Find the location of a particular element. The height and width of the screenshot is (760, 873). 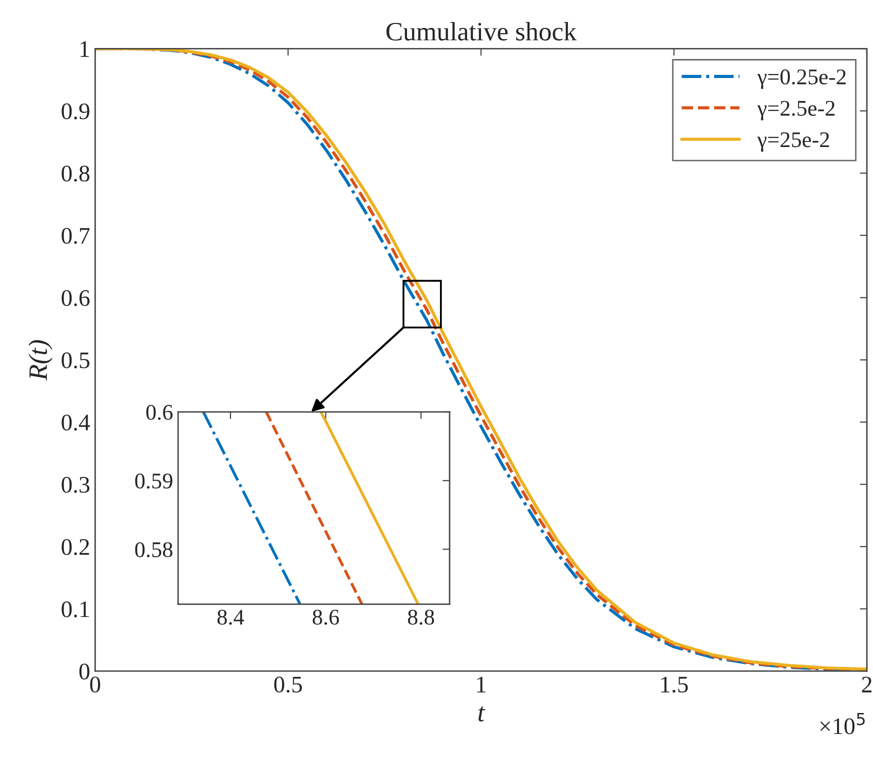

y-tick-label: 0.7 is located at coordinates (76, 236).